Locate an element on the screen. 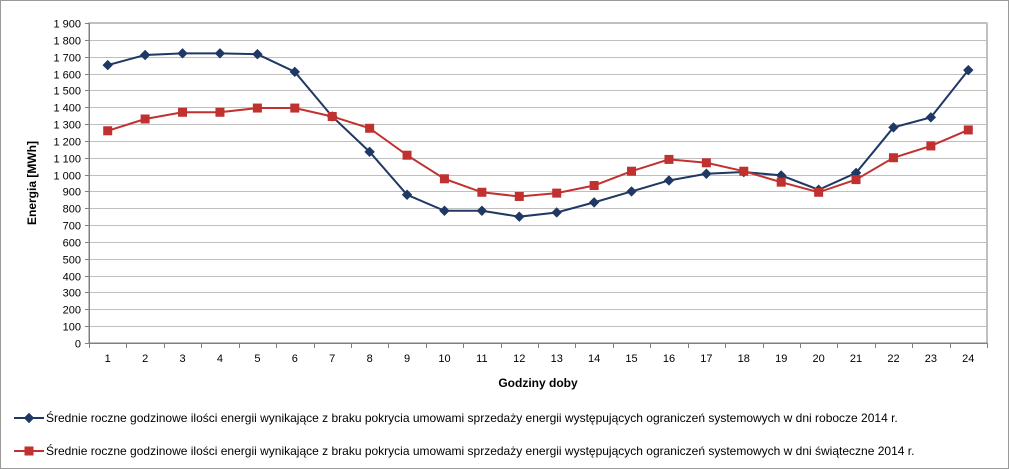 This screenshot has height=469, width=1009. y-tick-label: 1 800 is located at coordinates (67, 42).